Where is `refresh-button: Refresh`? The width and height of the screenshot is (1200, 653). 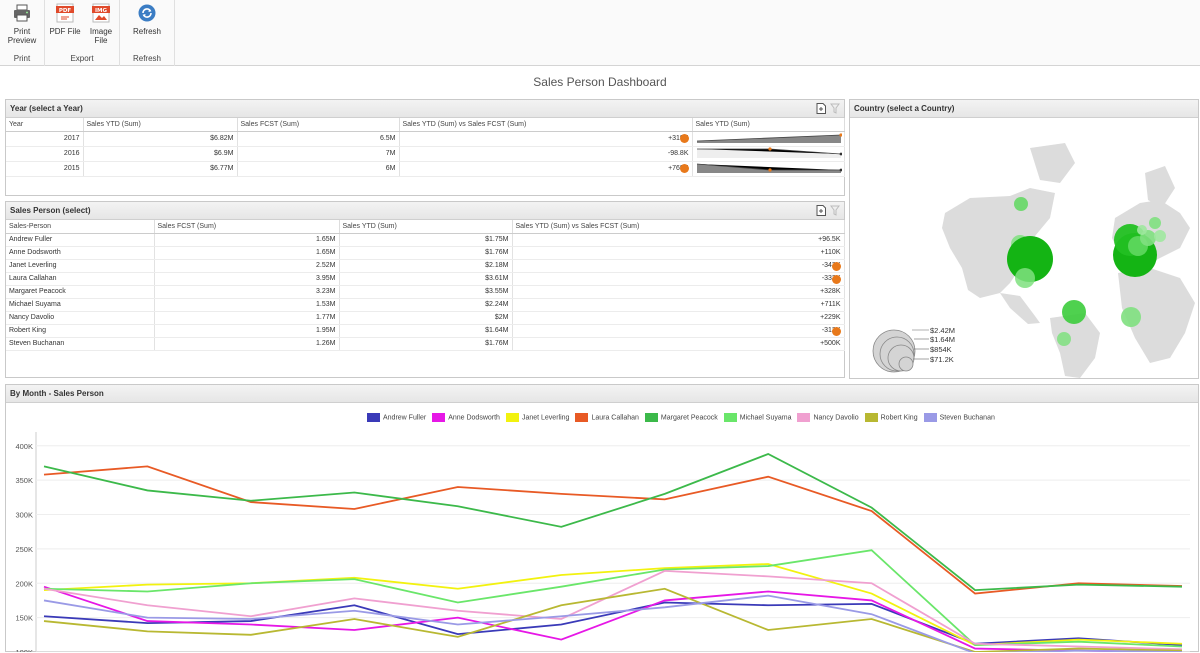 refresh-button: Refresh is located at coordinates (147, 19).